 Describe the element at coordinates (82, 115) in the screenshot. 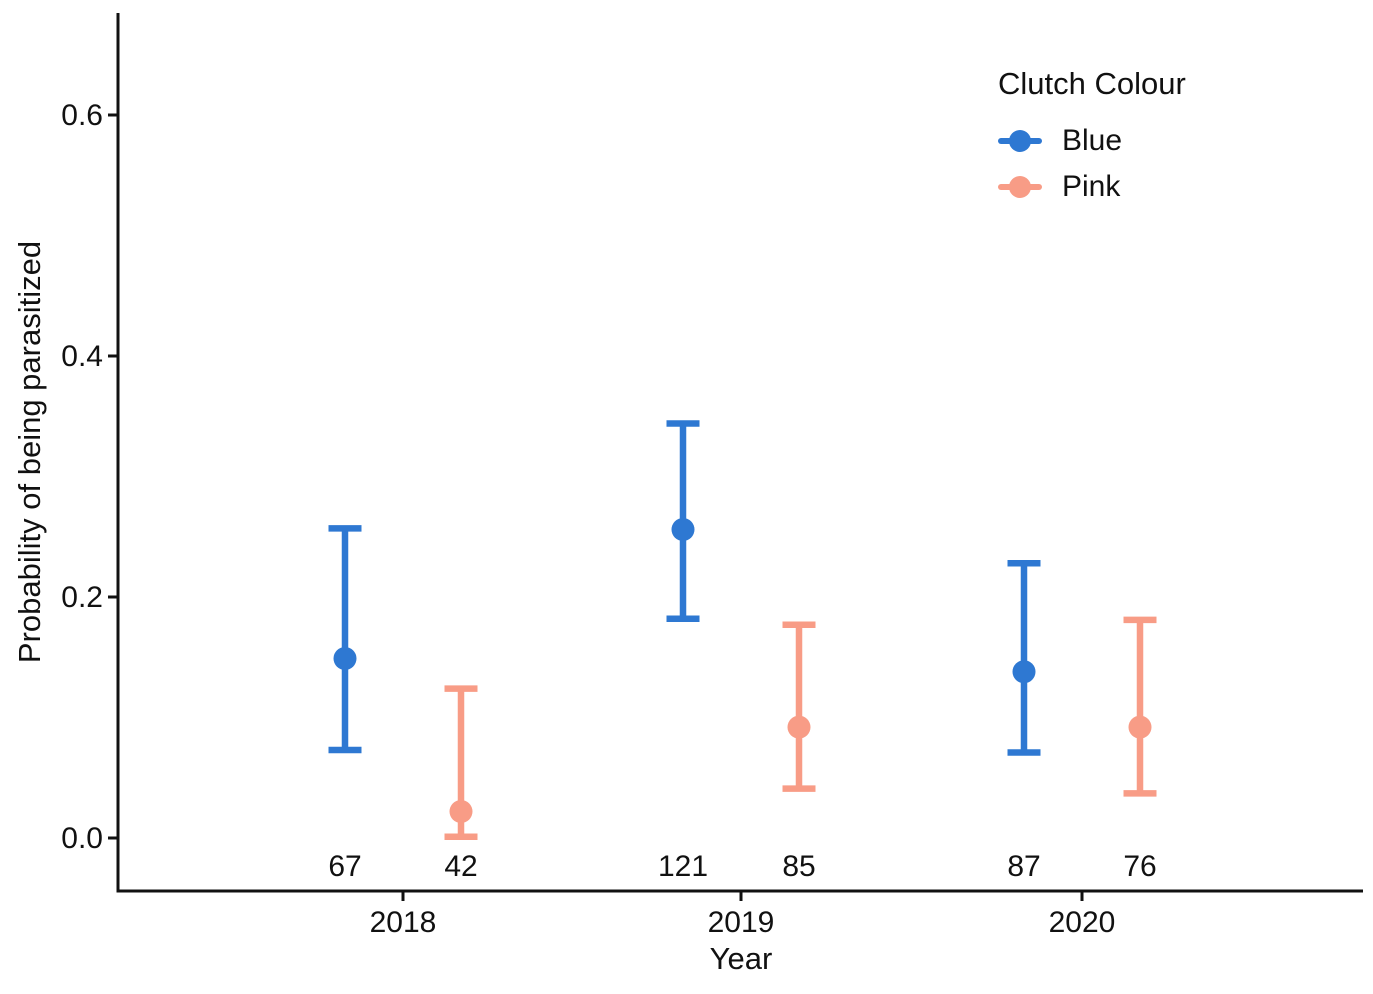

I see `y-tick-label: 0.6` at that location.